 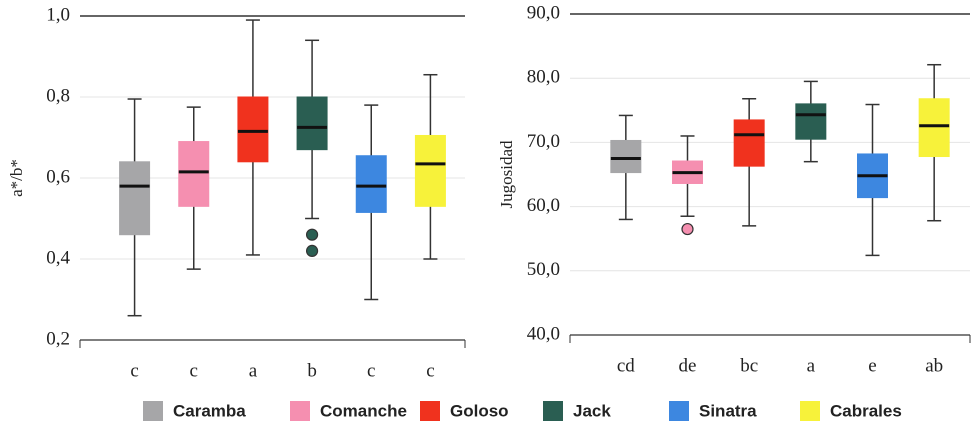 What do you see at coordinates (866, 410) in the screenshot?
I see `legend-label: Cabrales` at bounding box center [866, 410].